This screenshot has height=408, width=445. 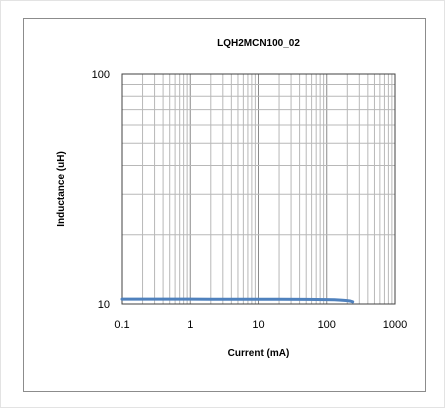 I want to click on x-tick-label: 1000, so click(x=395, y=325).